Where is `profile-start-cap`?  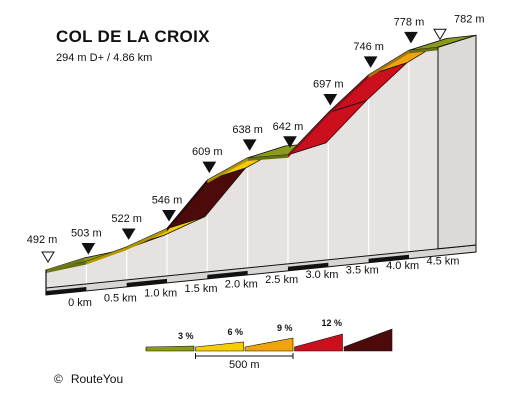 profile-start-cap is located at coordinates (65, 265).